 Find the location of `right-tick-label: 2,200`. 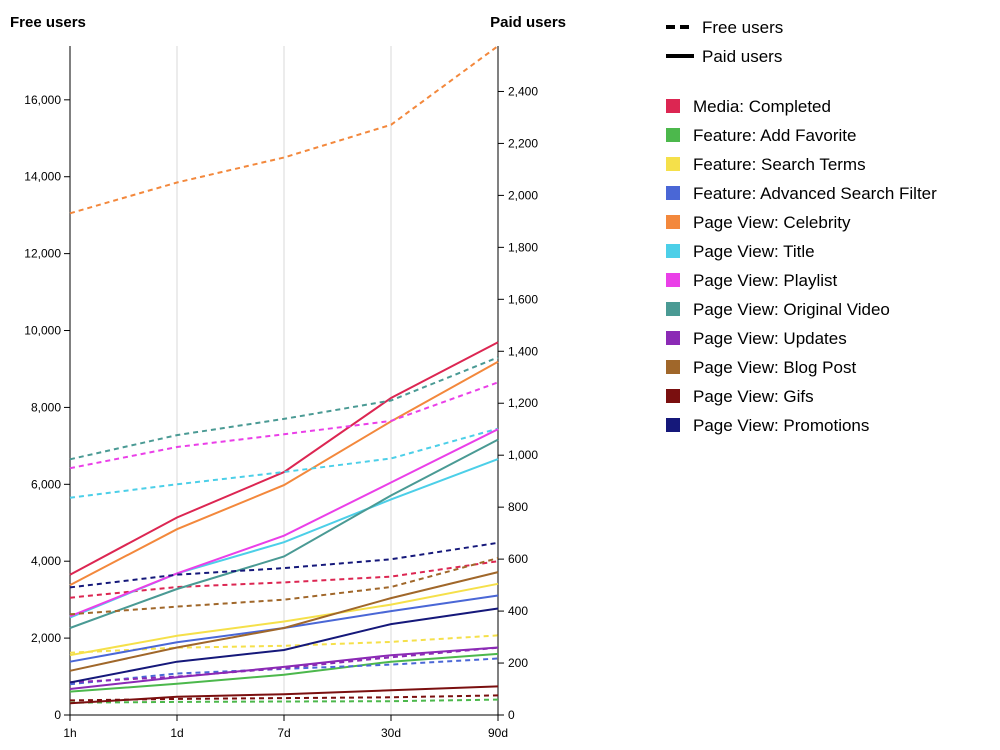

right-tick-label: 2,200 is located at coordinates (523, 143).